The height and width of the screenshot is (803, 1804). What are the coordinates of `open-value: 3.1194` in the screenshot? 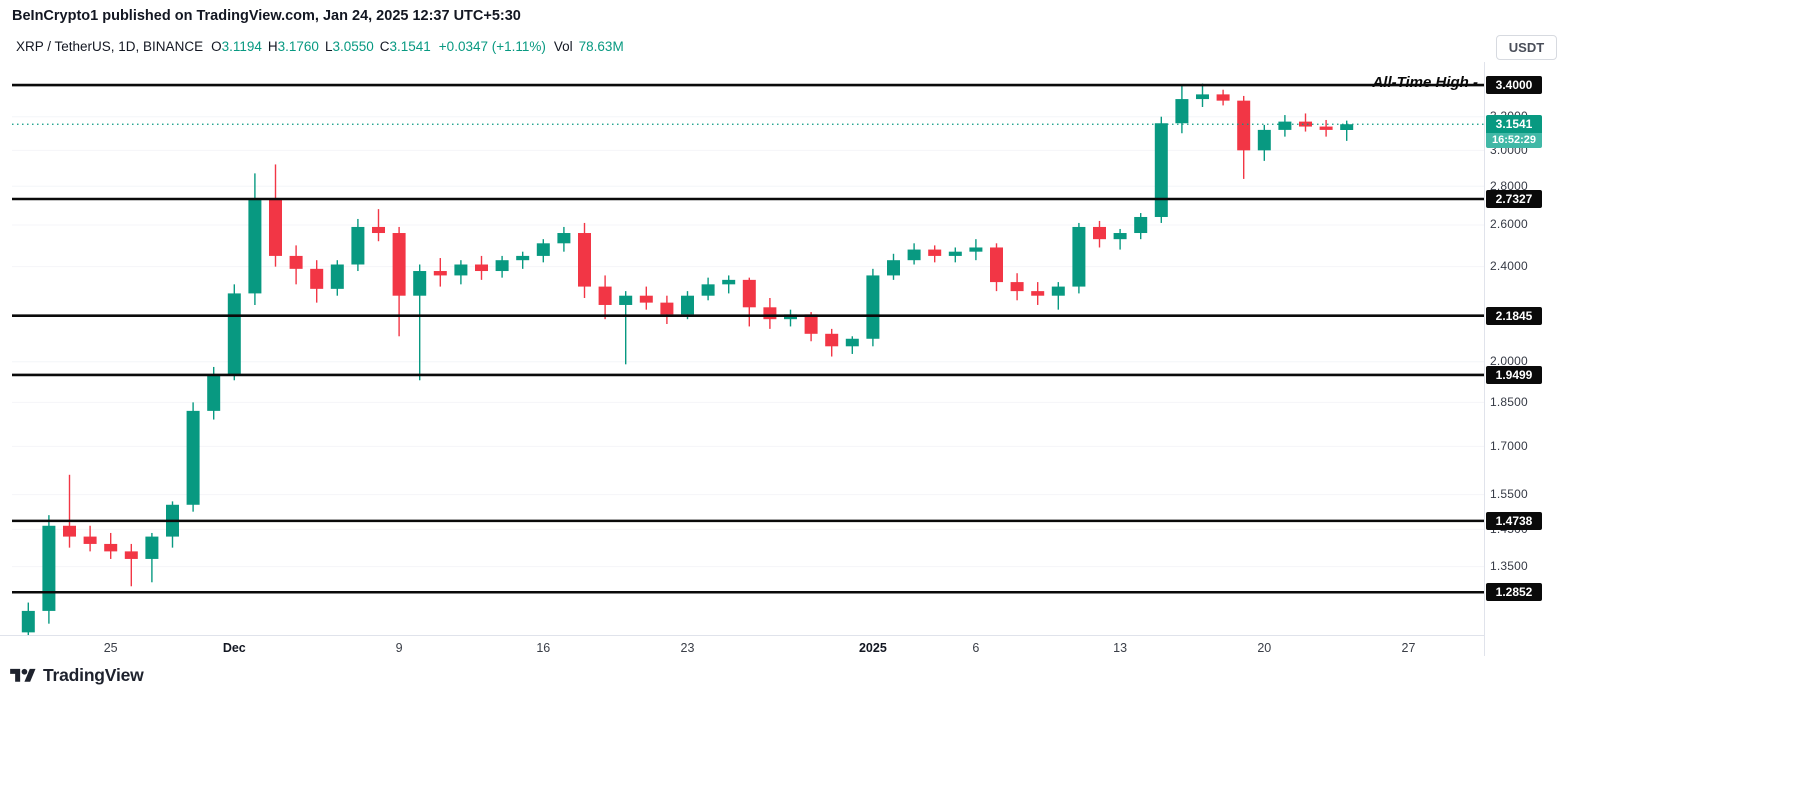 It's located at (241, 46).